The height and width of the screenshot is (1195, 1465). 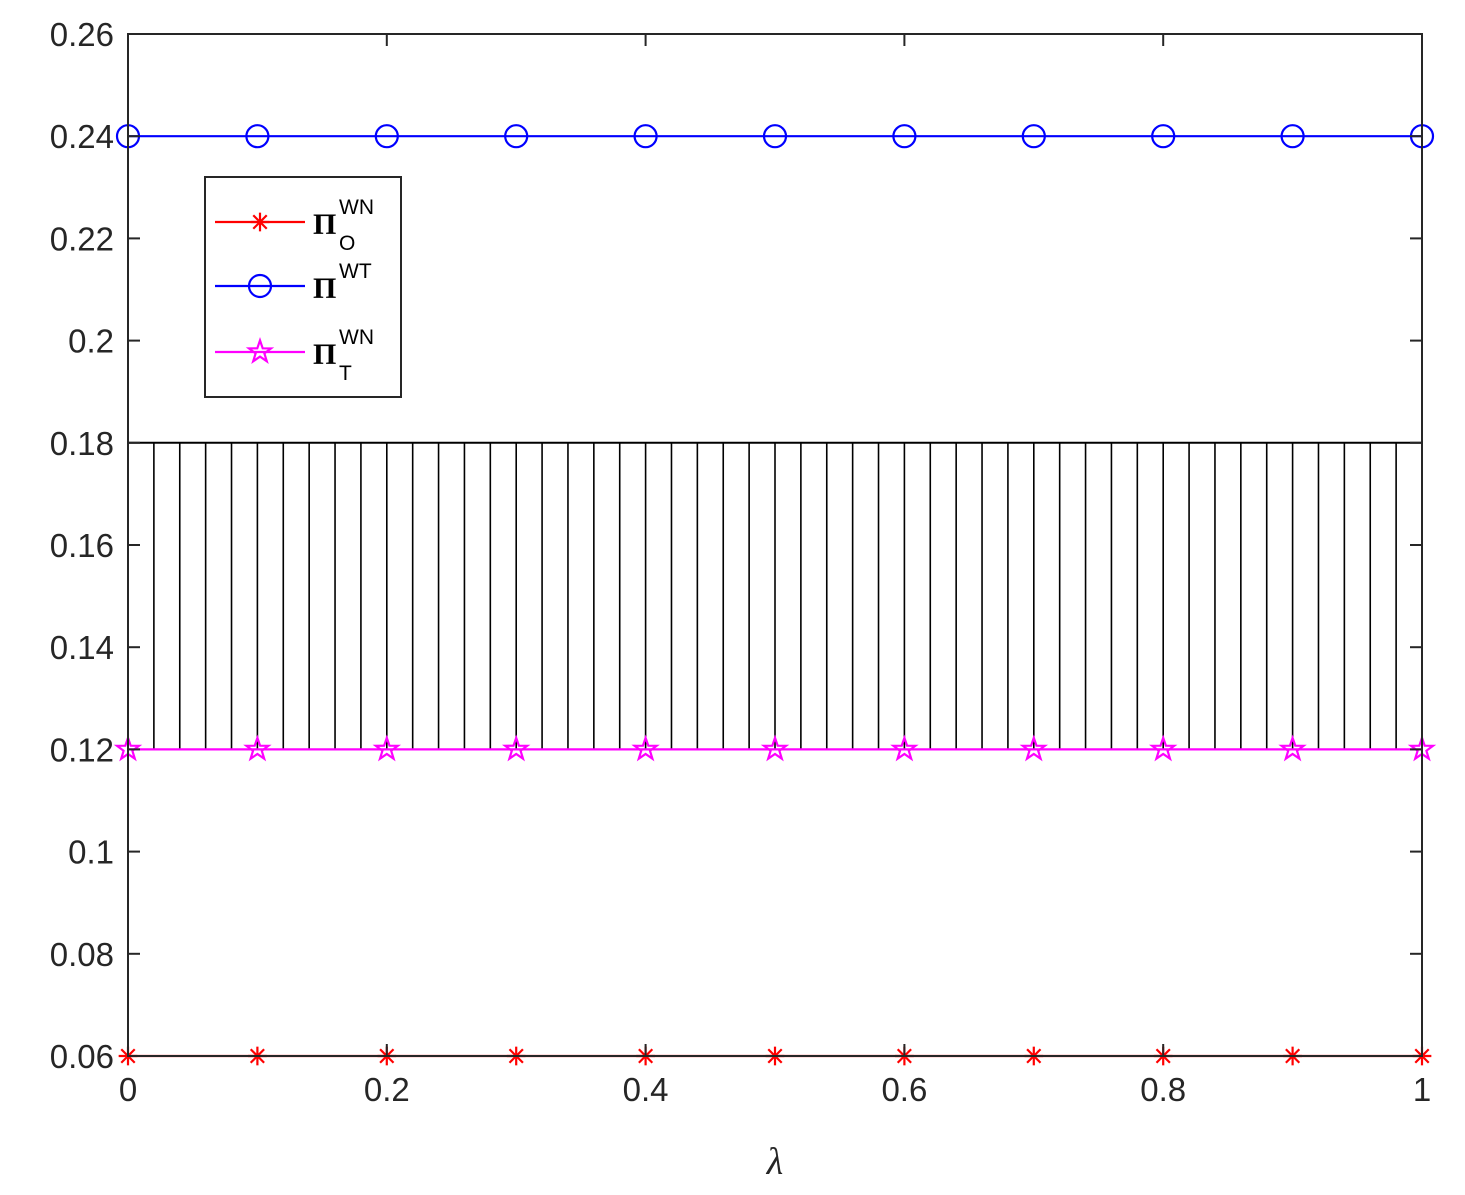 I want to click on legend-item-3: ΠWN T, so click(x=294, y=355).